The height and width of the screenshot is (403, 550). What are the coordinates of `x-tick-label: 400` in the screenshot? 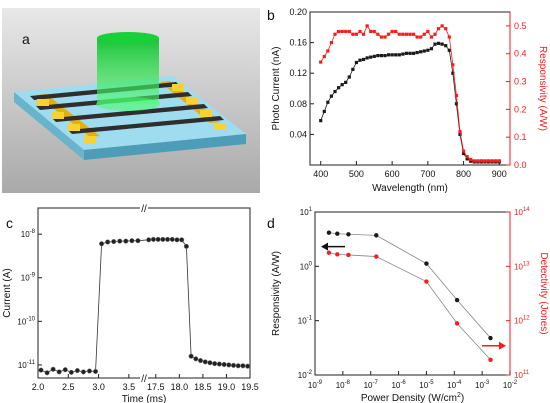 It's located at (320, 174).